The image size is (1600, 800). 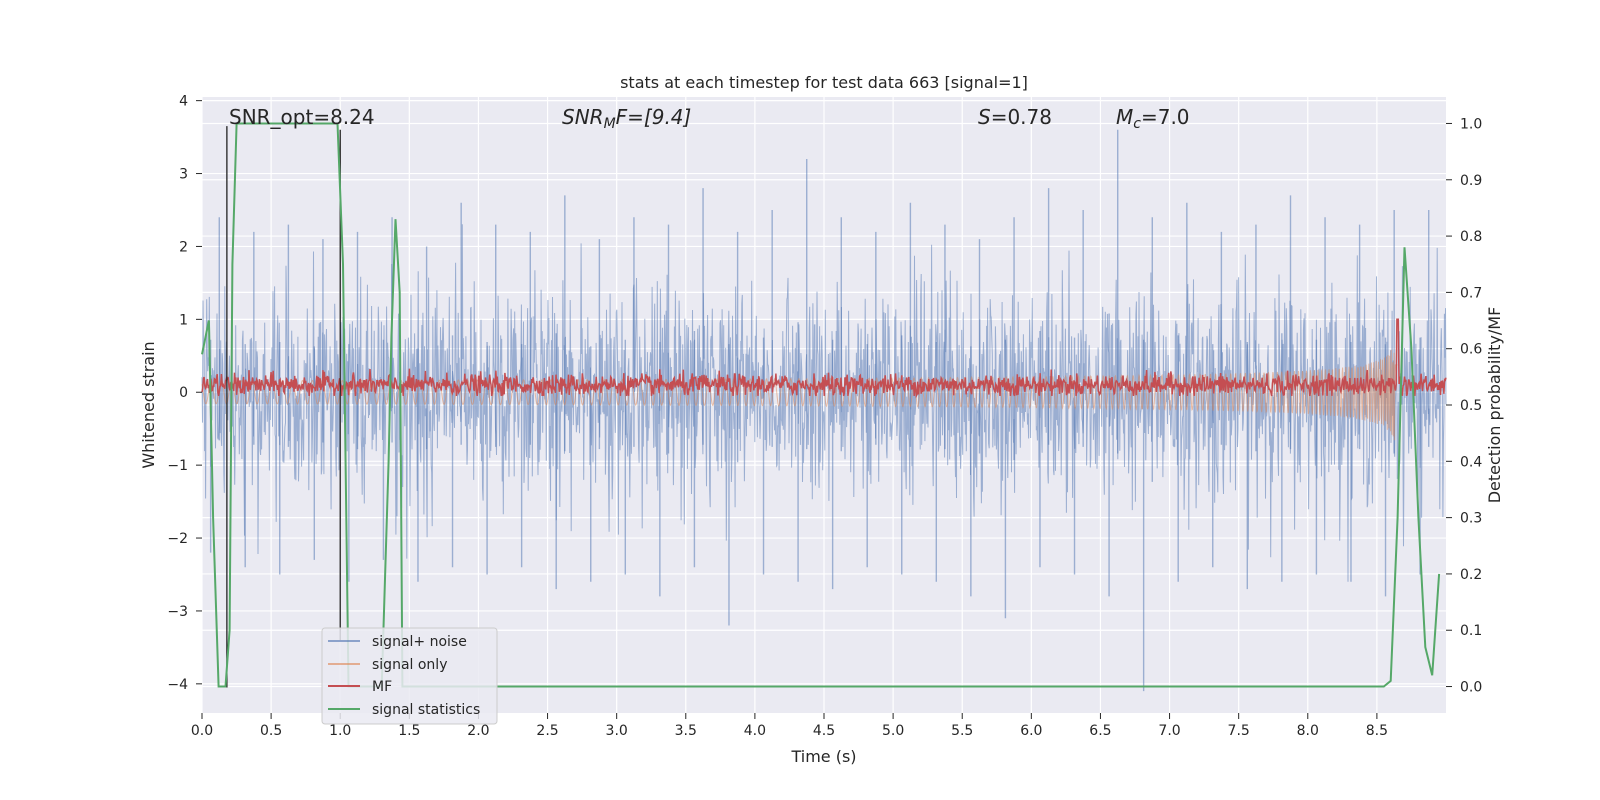 I want to click on y-tick-label: −3, so click(x=177, y=612).